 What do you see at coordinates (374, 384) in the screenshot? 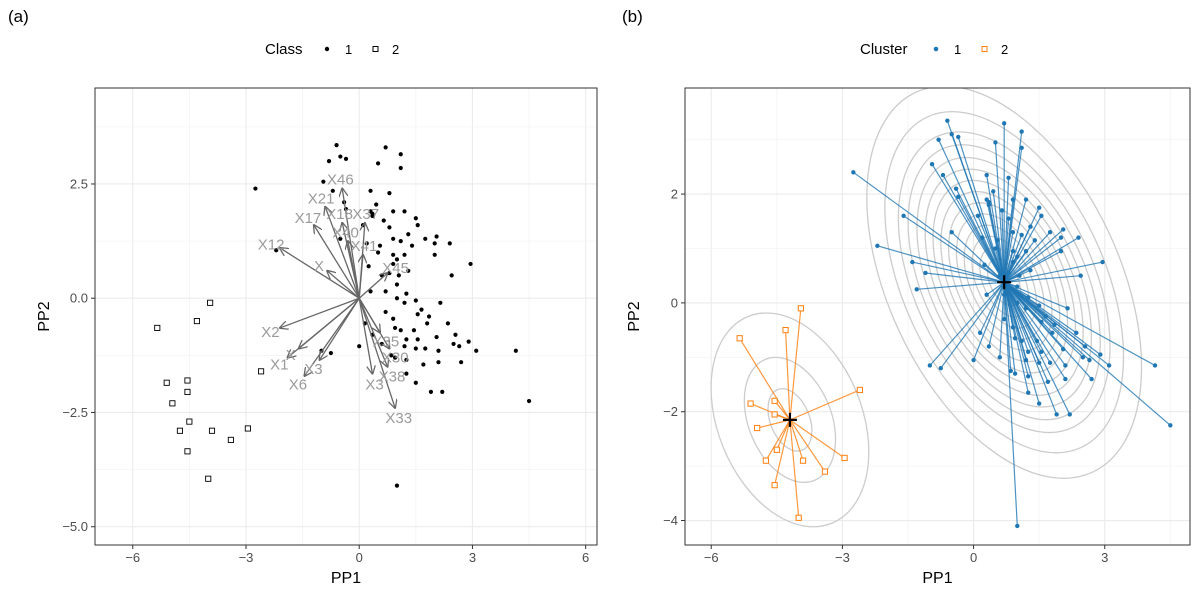
I see `biplot-label: X3` at bounding box center [374, 384].